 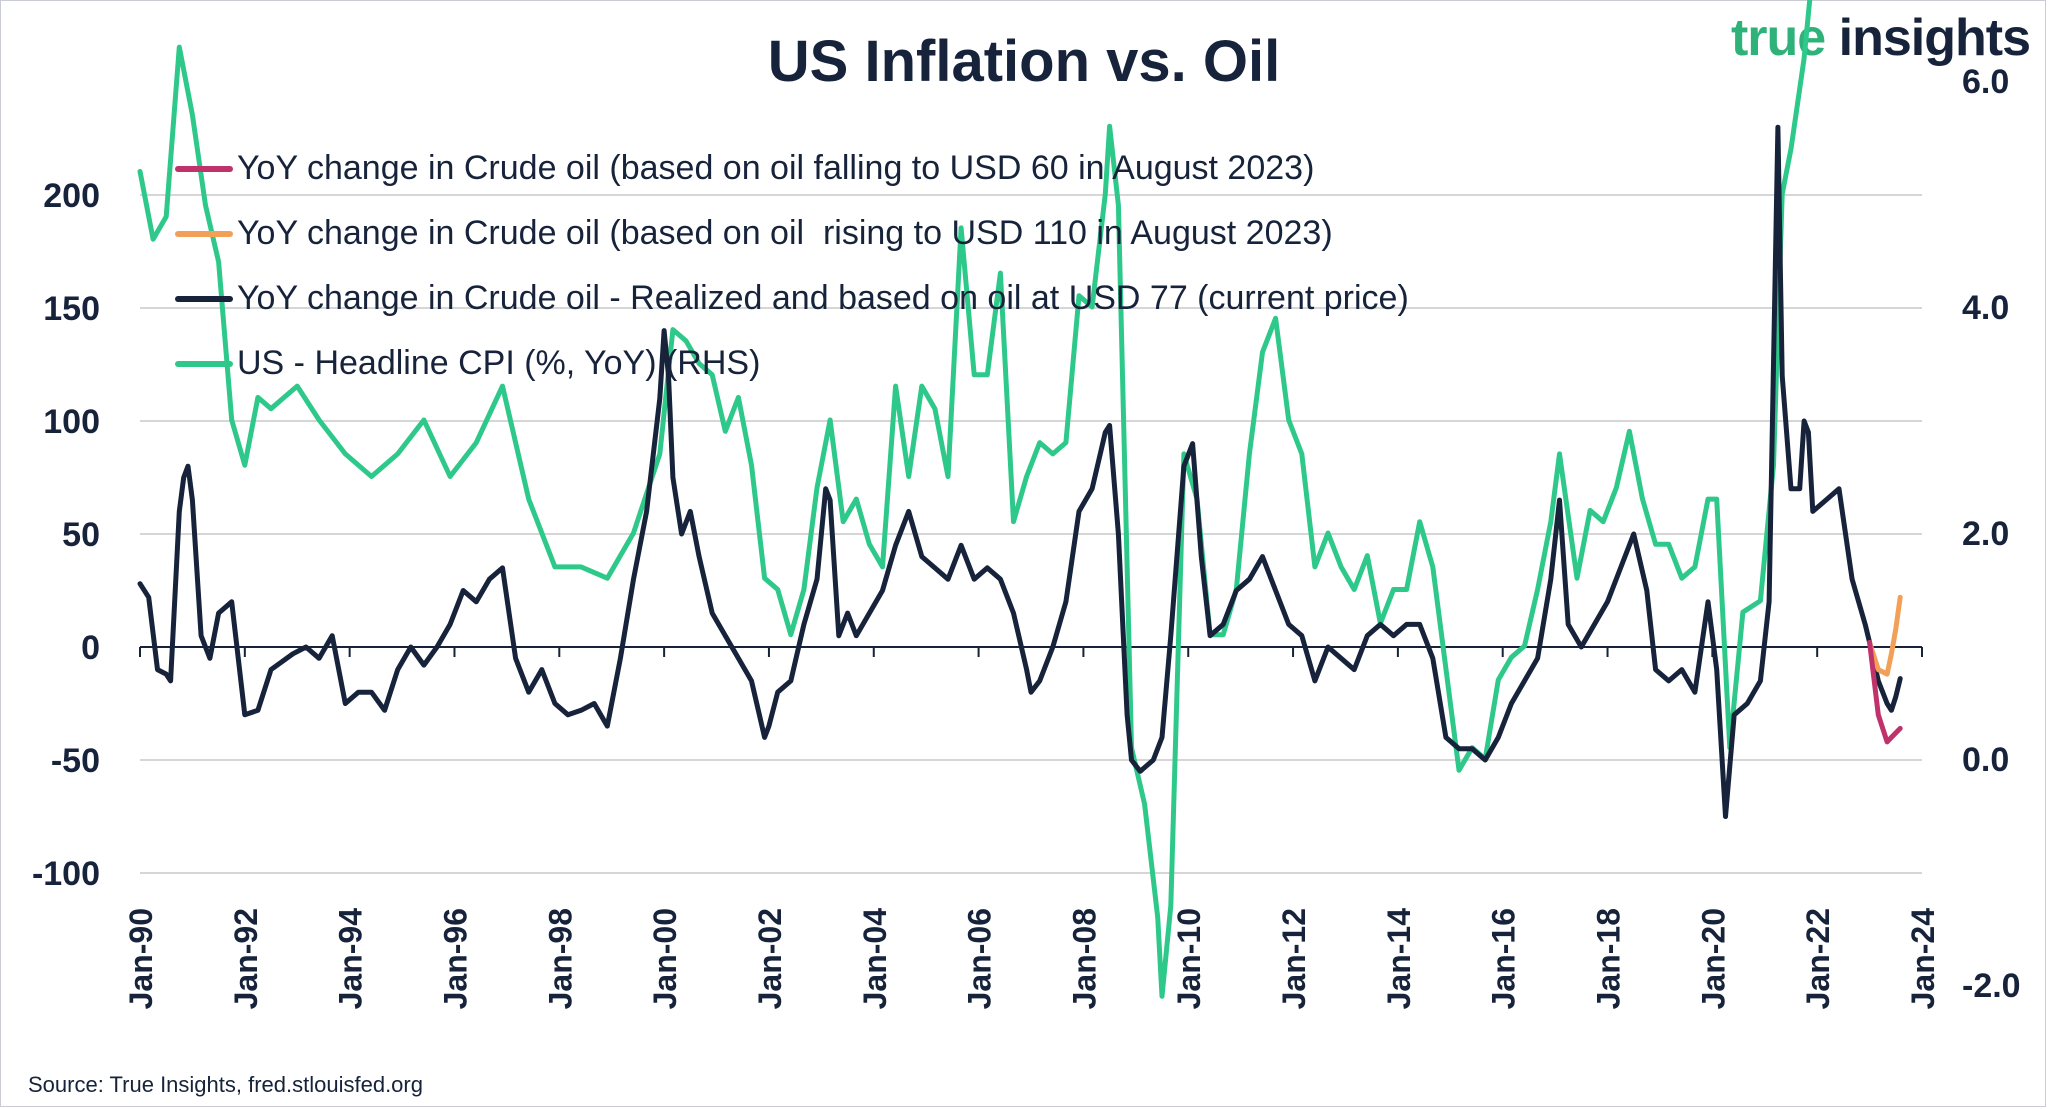 I want to click on x-tick-label: Jan-10, so click(x=1189, y=958).